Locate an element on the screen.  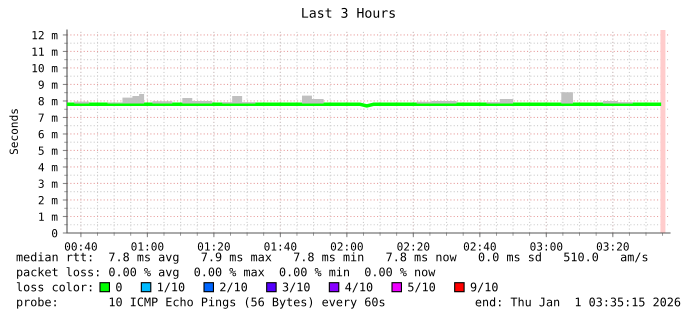
x-tick-label: 01:20 is located at coordinates (214, 246).